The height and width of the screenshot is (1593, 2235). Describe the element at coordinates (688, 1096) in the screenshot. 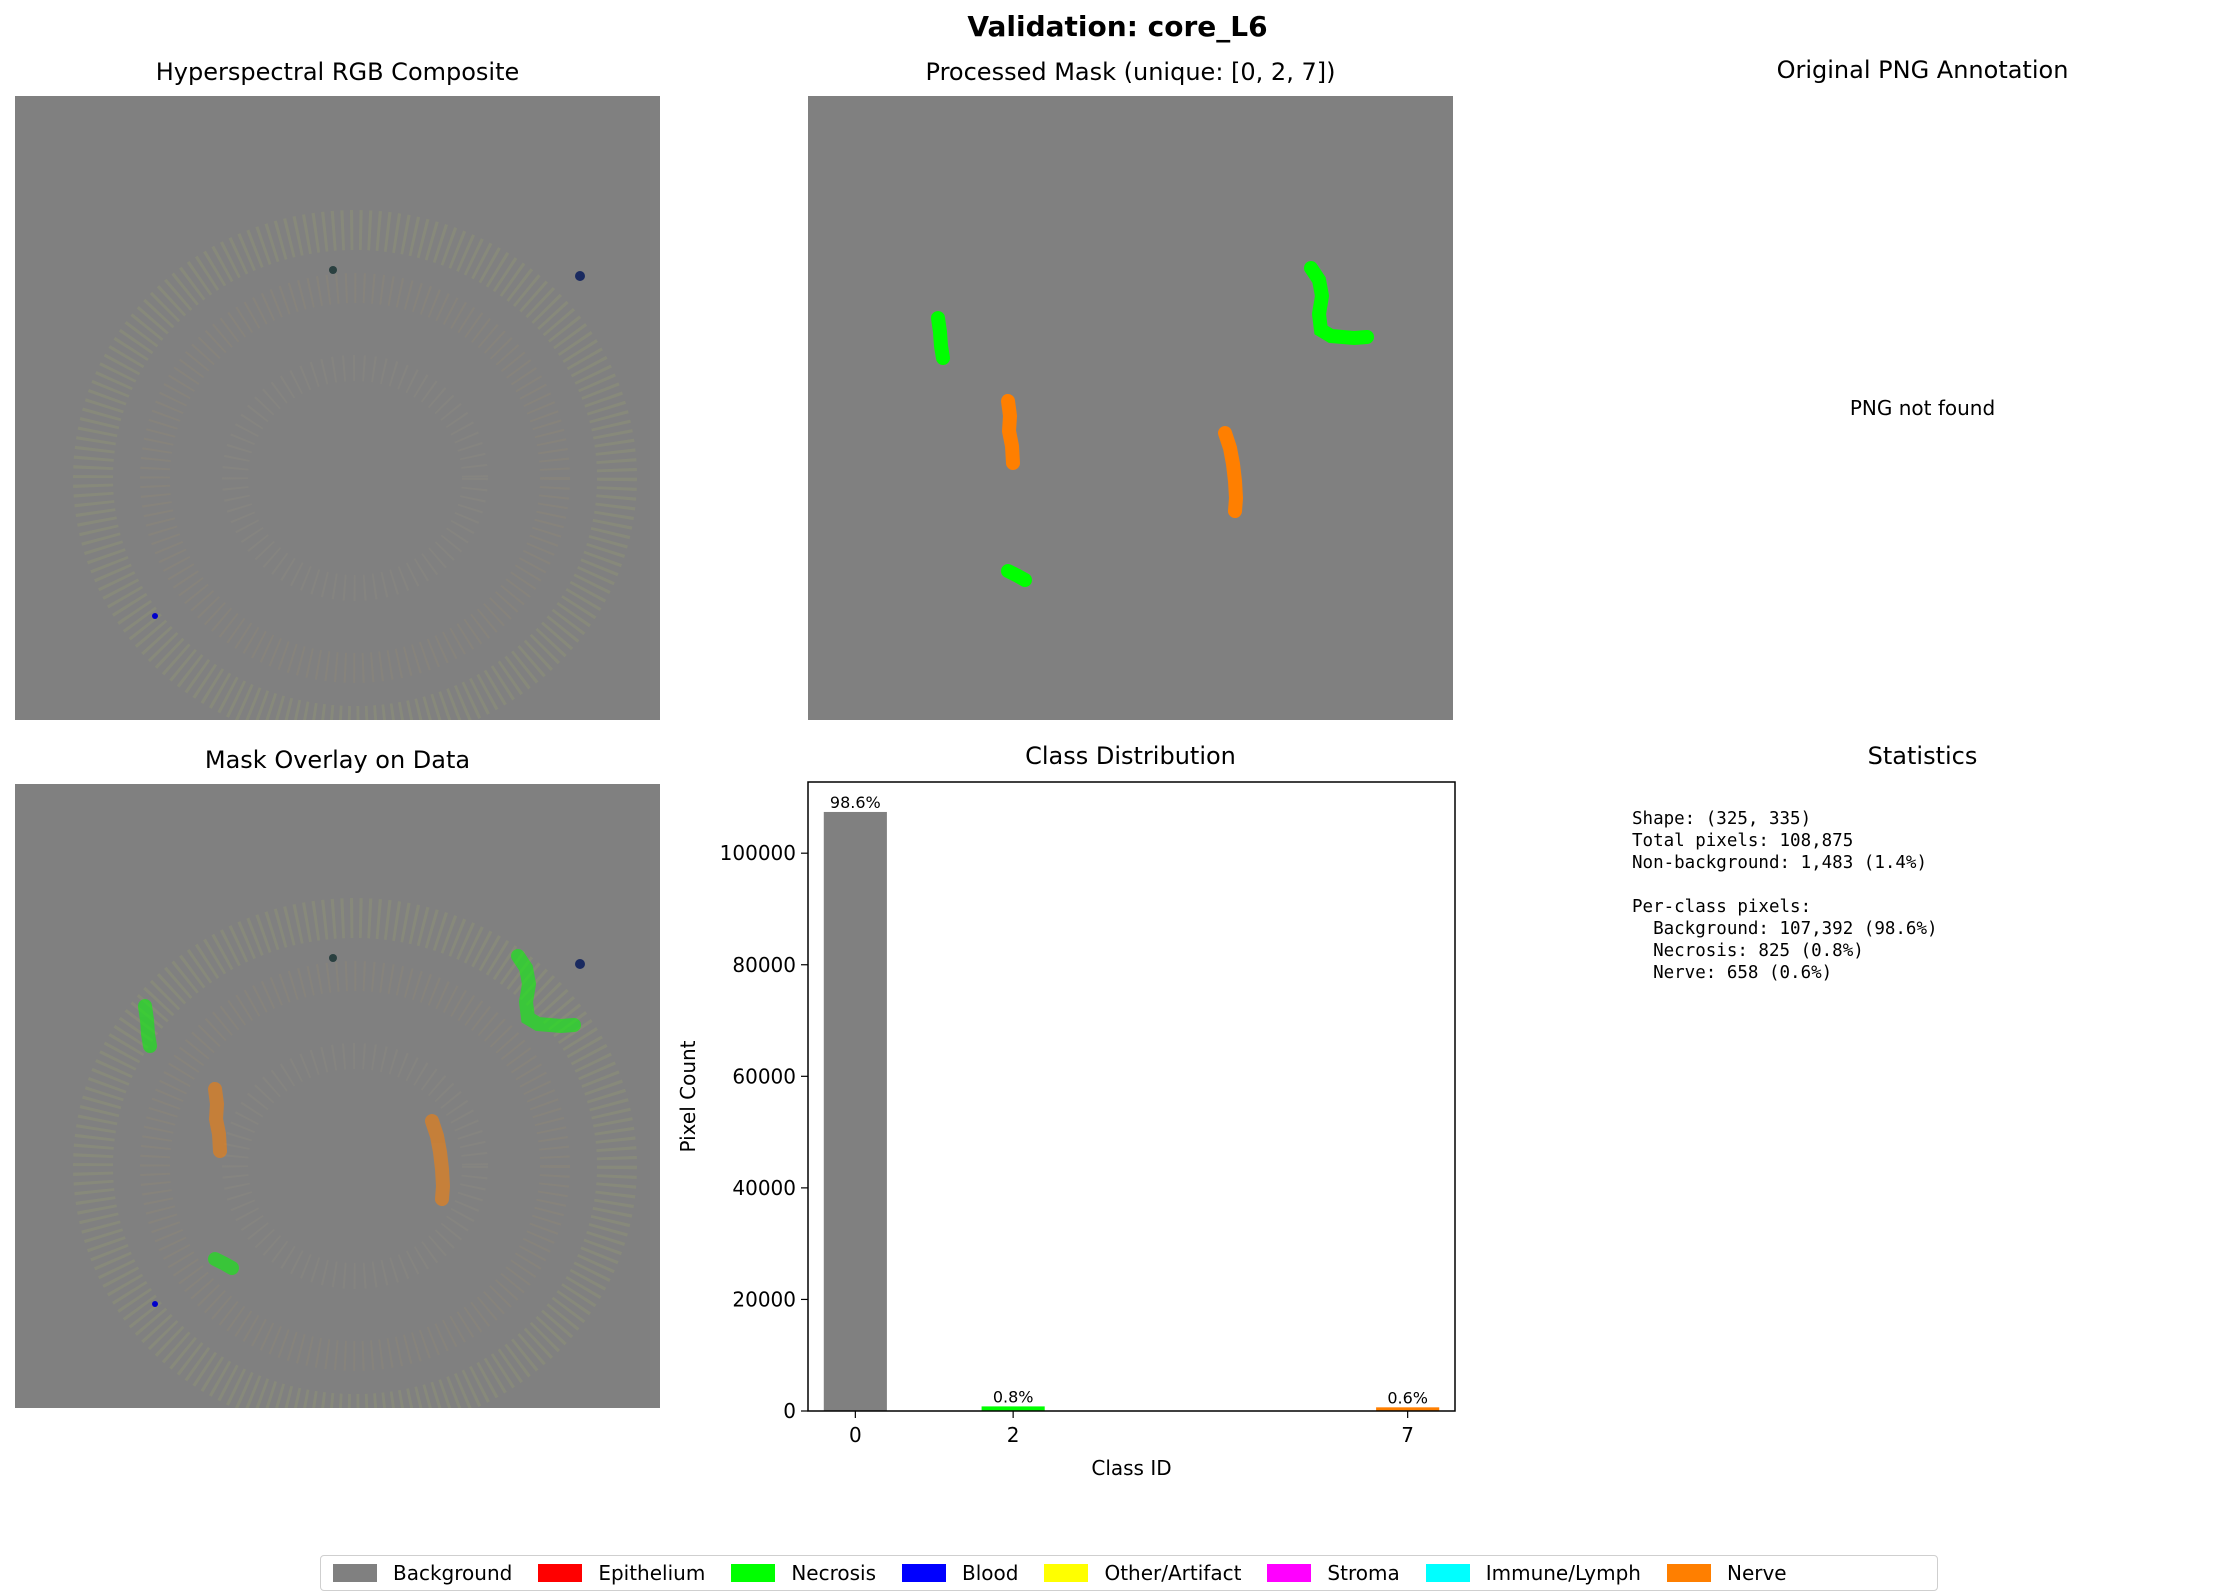

I see `y-axis-label: Pixel Count` at that location.